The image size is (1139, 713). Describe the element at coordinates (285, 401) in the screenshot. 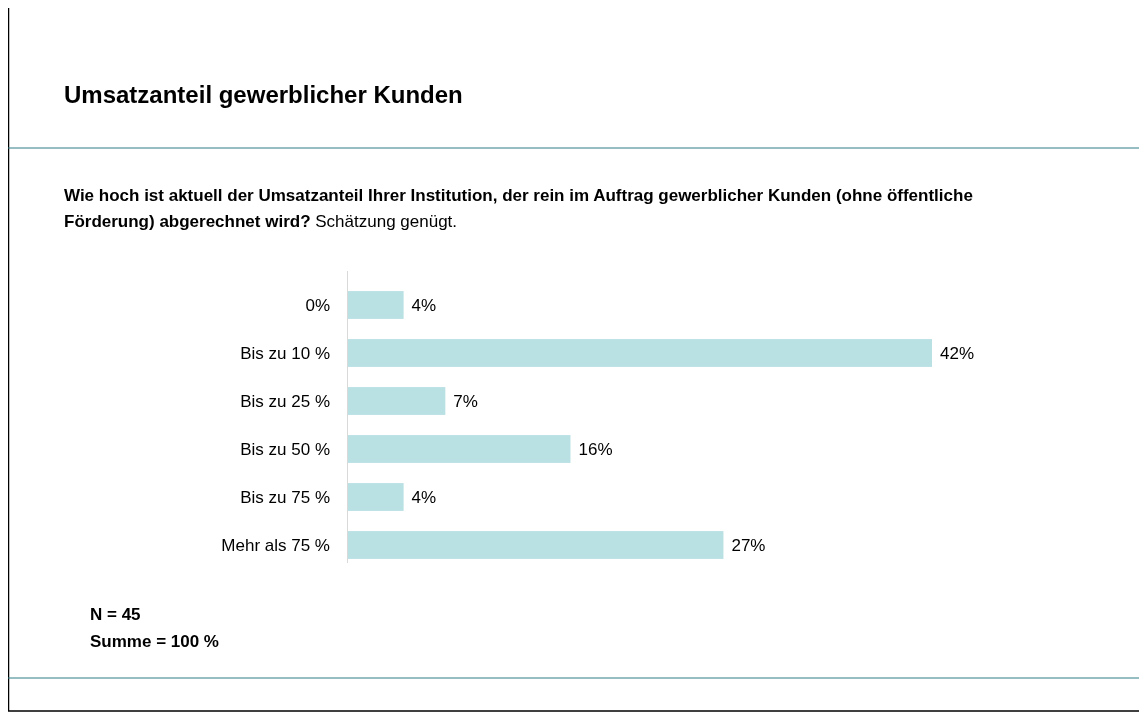

I see `y-tick-label: Bis zu 25 %` at that location.